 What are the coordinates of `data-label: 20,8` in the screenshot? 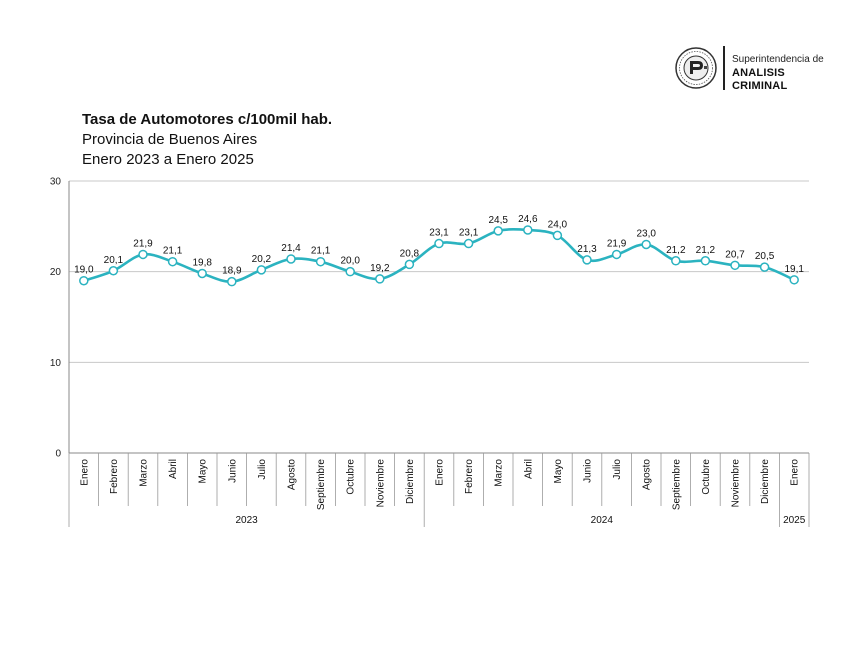 It's located at (410, 253).